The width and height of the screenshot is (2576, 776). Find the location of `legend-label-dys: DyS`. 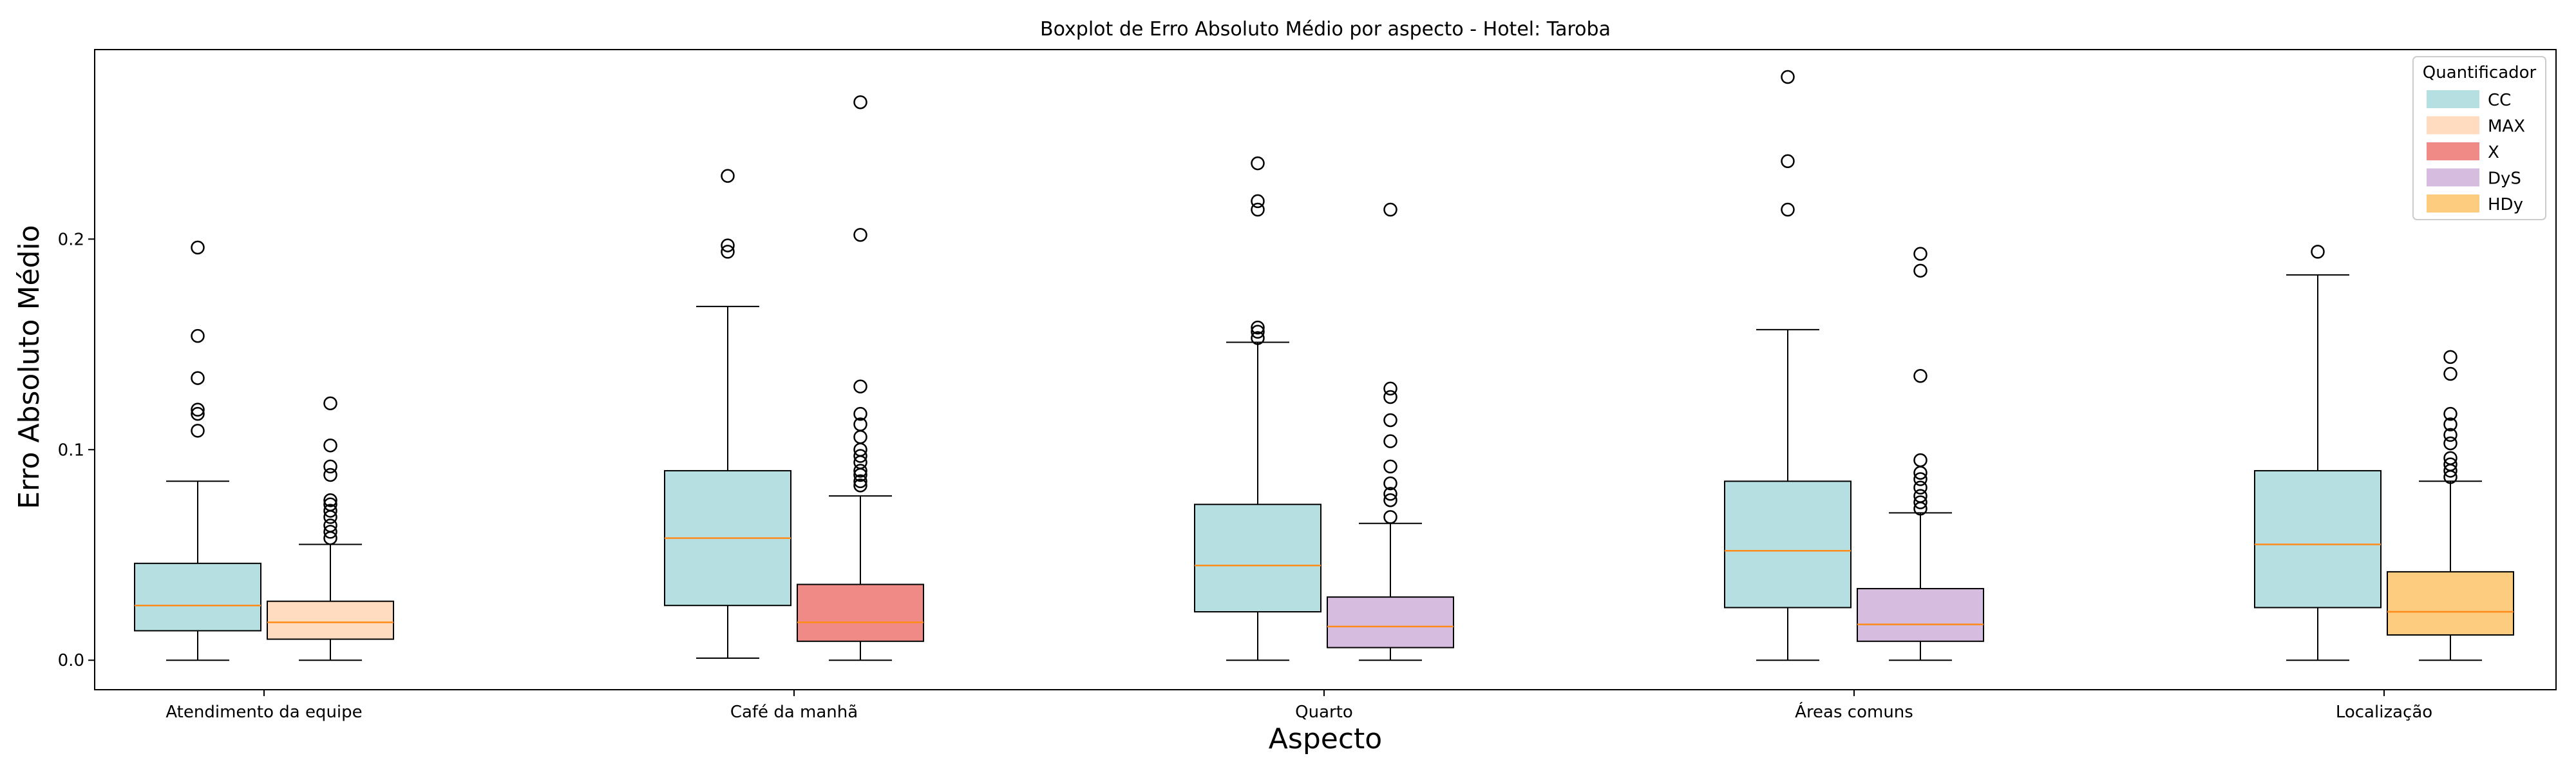

legend-label-dys: DyS is located at coordinates (2504, 179).